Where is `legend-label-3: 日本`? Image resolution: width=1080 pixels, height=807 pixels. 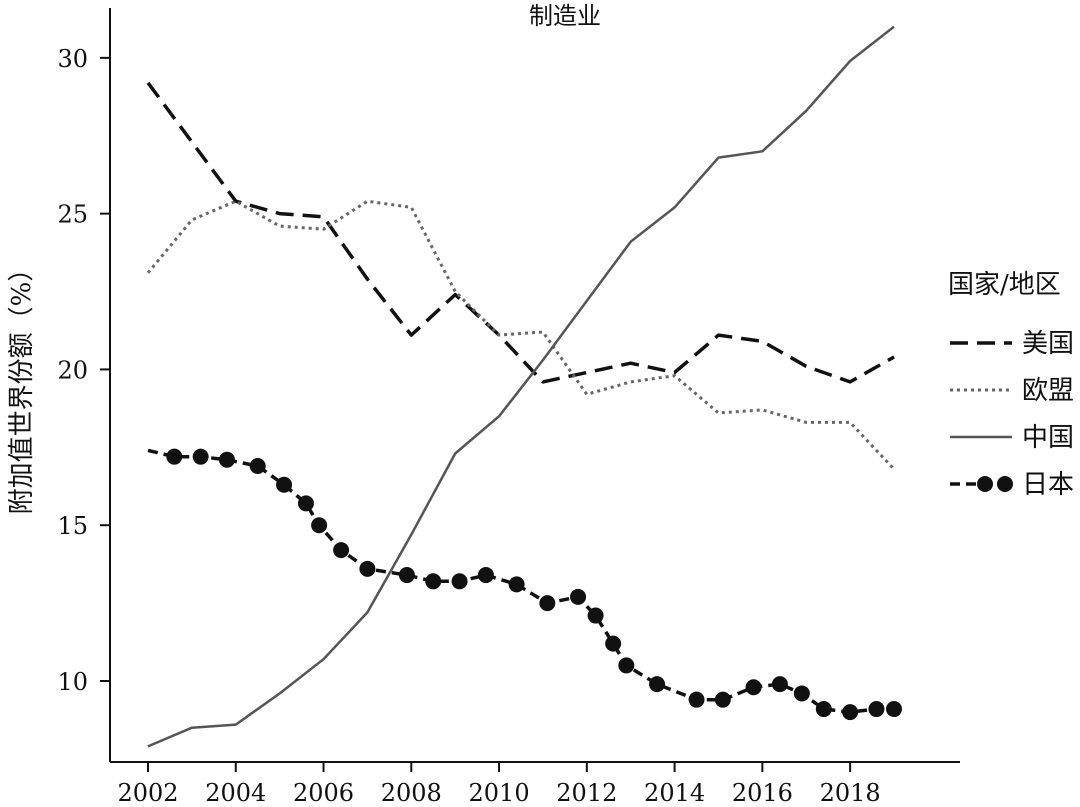 legend-label-3: 日本 is located at coordinates (1048, 485).